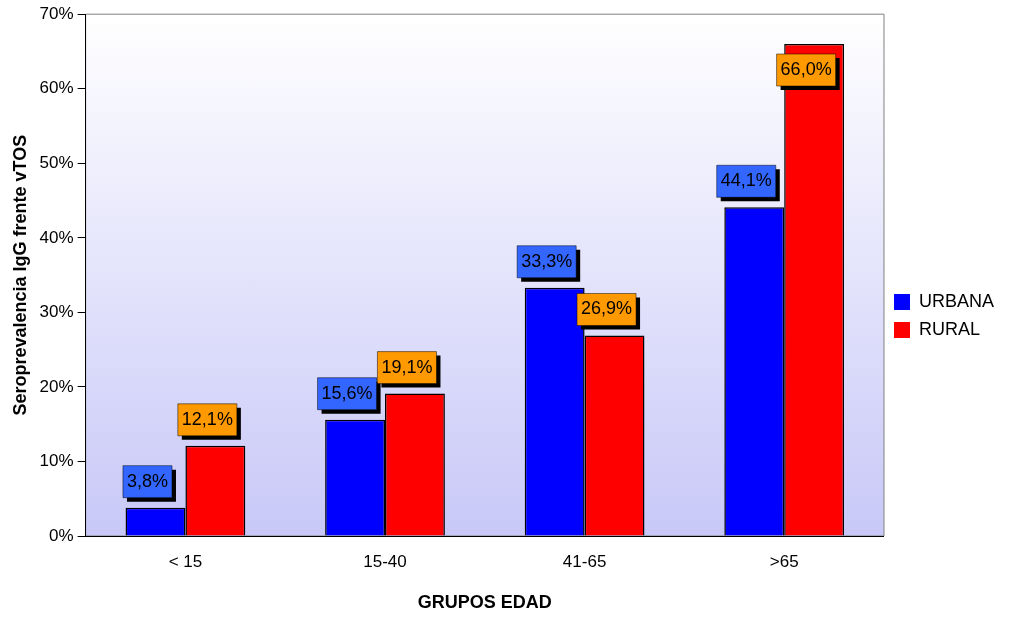  Describe the element at coordinates (385, 561) in the screenshot. I see `x-tick-label: 15-40` at that location.